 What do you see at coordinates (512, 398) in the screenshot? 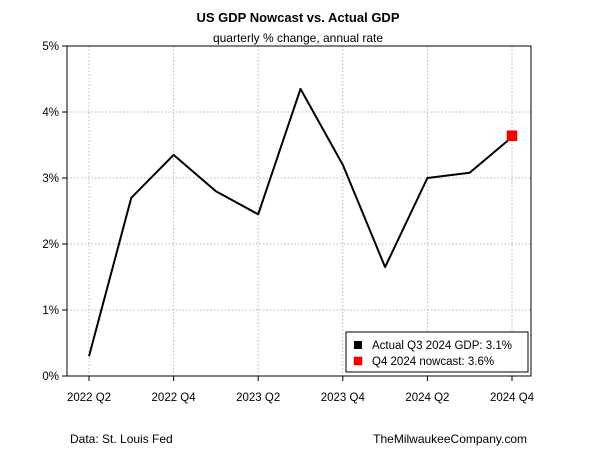
I see `x-tick-label: 2024 Q4` at bounding box center [512, 398].